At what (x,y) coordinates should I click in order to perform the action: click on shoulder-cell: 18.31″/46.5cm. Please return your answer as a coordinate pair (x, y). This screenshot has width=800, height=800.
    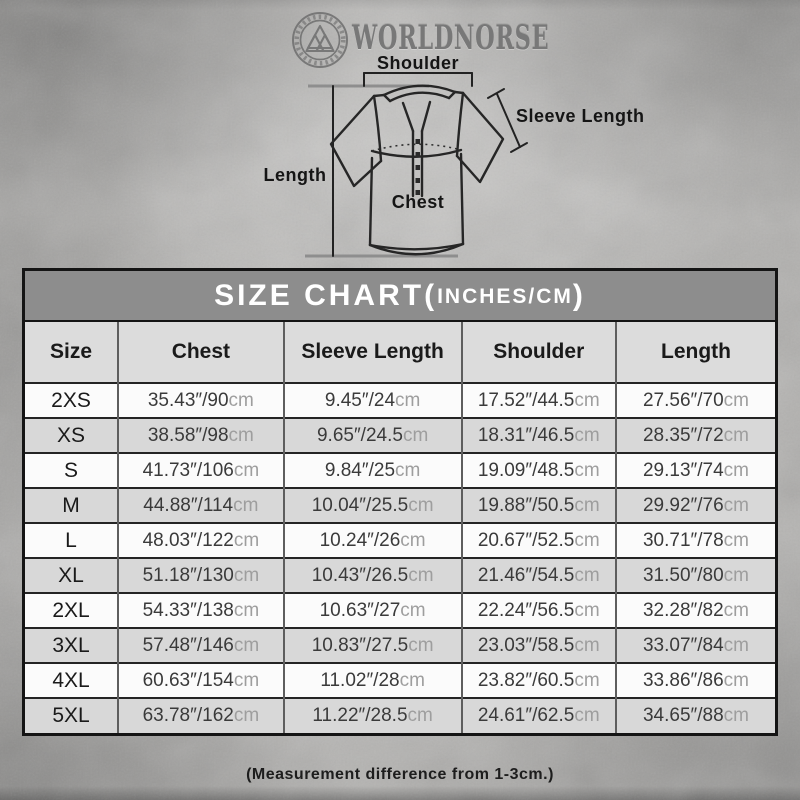
    Looking at the image, I should click on (538, 435).